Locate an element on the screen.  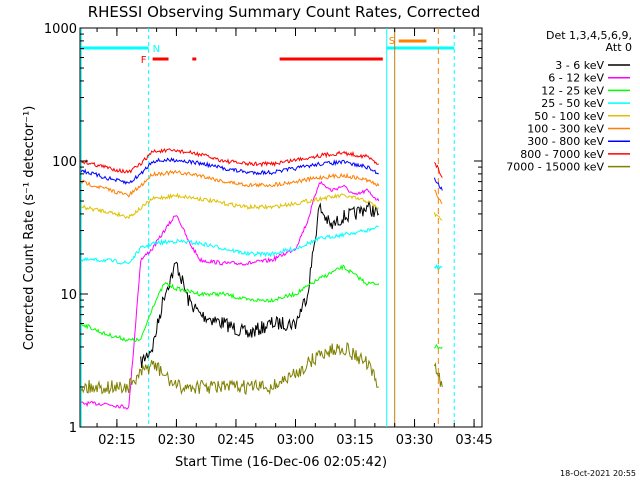
x-tick-label-0: 02:15 is located at coordinates (116, 440).